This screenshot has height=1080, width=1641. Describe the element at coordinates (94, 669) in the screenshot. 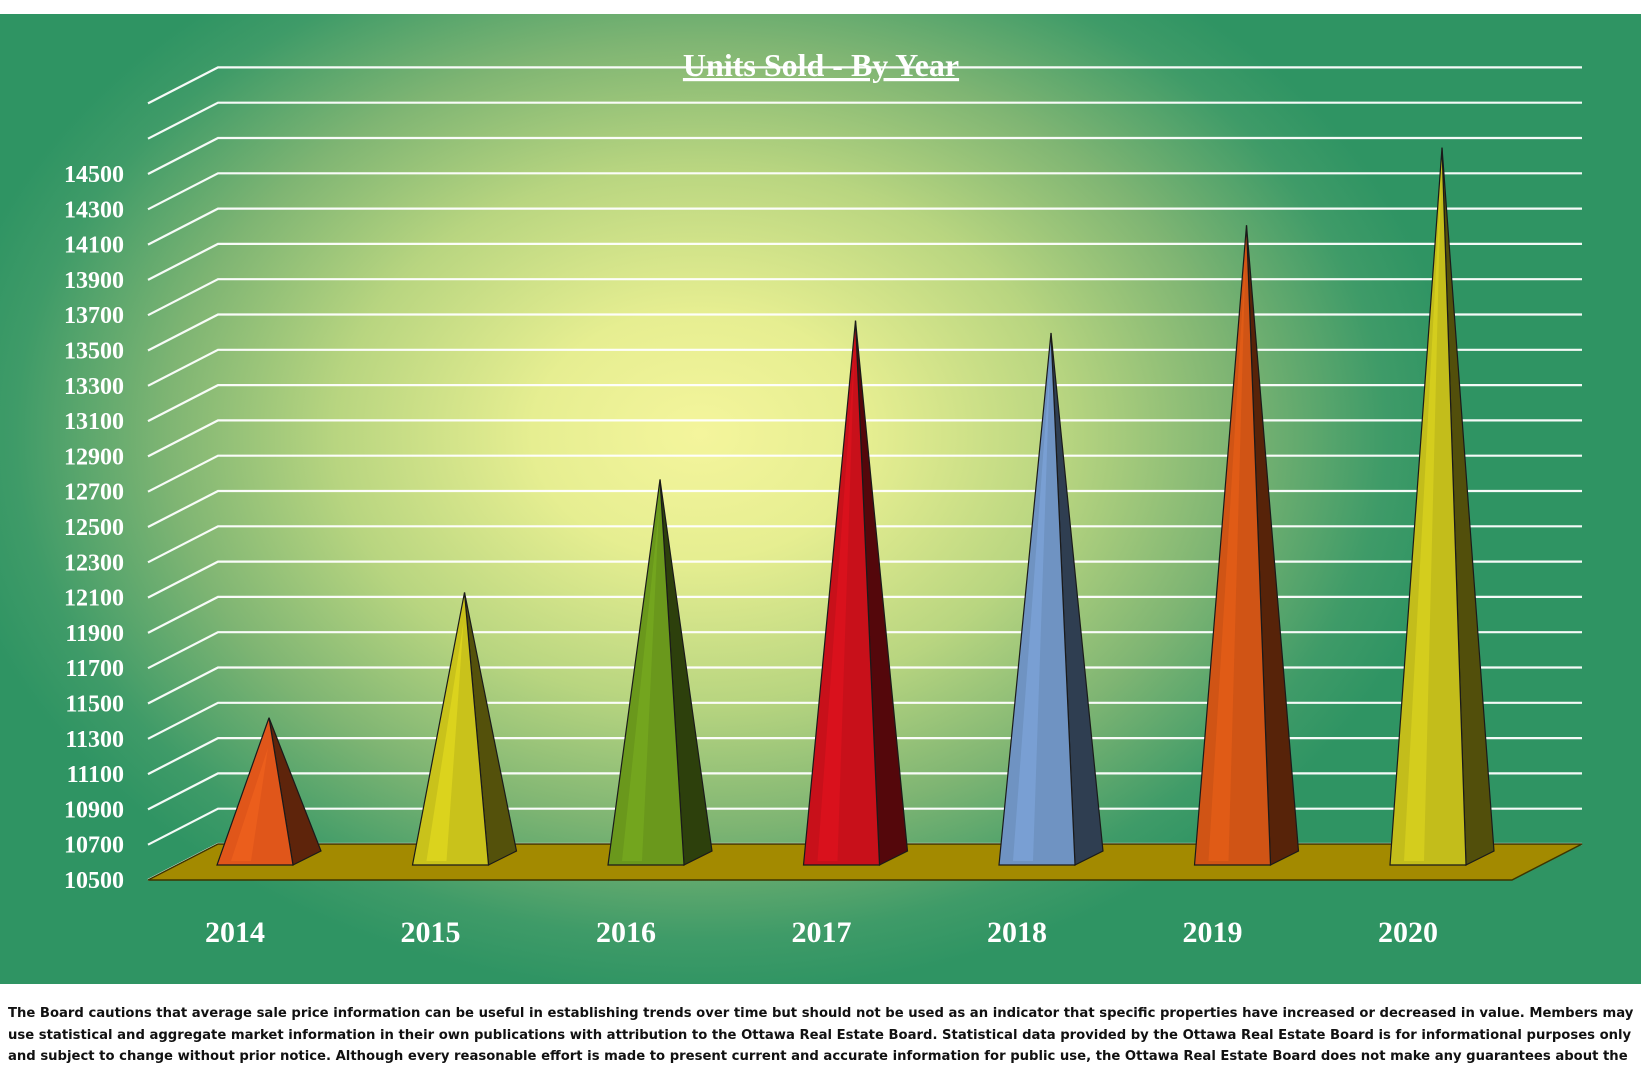

I see `y-tick-label: 11700` at that location.